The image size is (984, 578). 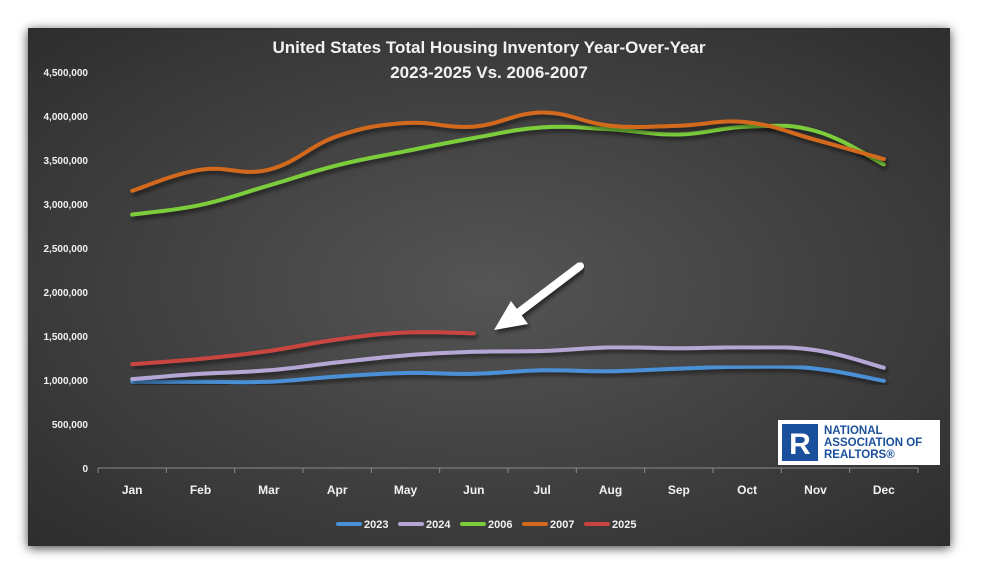 I want to click on logo-line1: NATIONAL, so click(x=853, y=431).